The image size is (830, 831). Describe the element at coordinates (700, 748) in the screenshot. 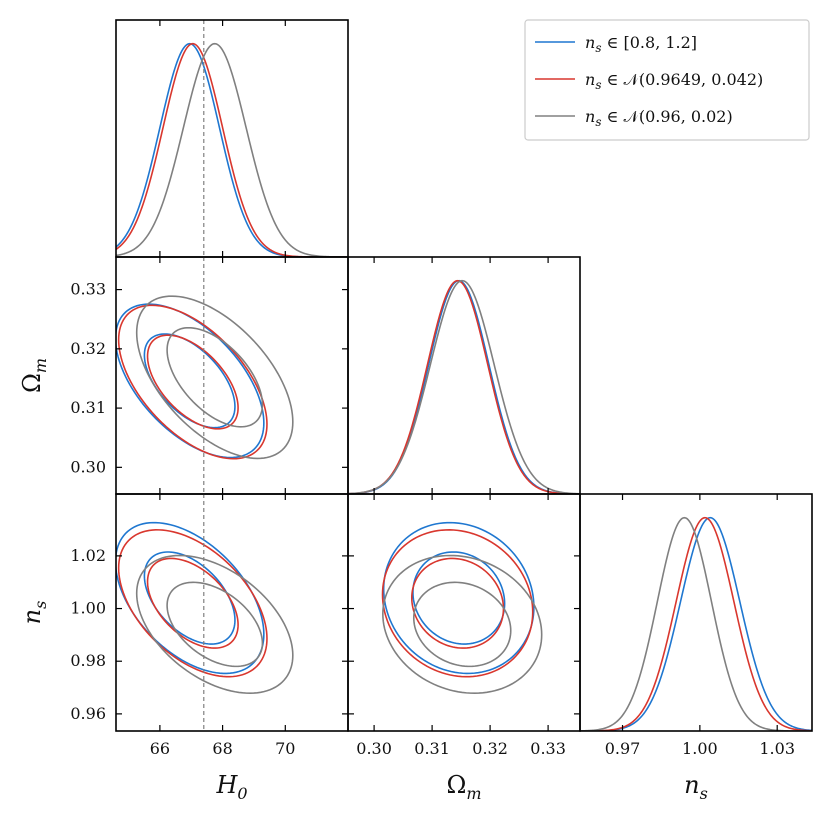

I see `x-tick-label-ns: 1.00` at that location.